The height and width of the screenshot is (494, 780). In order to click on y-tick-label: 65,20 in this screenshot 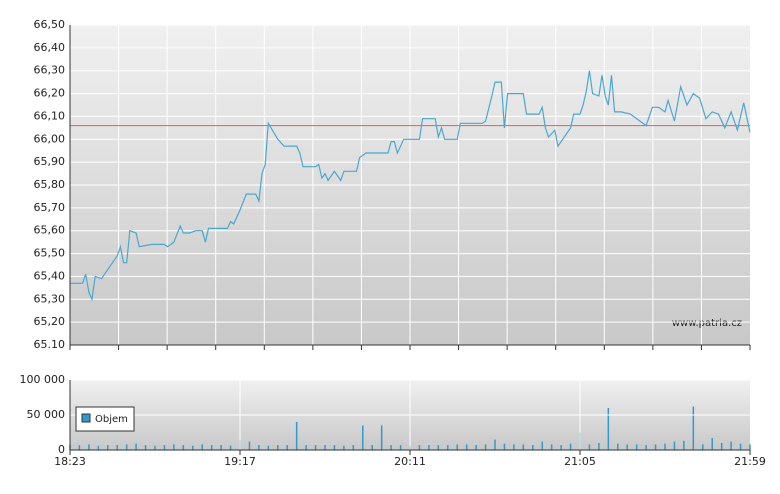, I will do `click(50, 321)`.